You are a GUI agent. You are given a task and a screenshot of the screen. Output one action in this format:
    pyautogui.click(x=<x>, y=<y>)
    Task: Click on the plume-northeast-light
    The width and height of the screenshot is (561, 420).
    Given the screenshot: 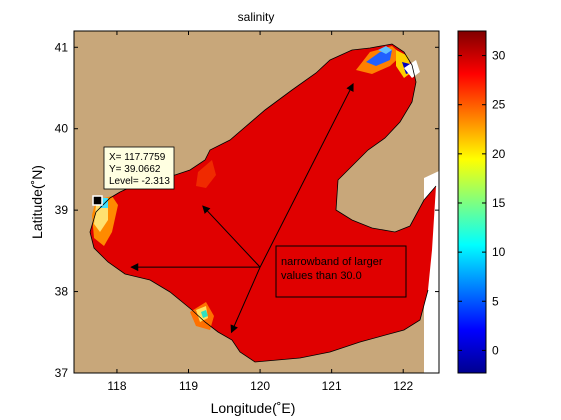 What is the action you would take?
    pyautogui.click(x=385, y=50)
    